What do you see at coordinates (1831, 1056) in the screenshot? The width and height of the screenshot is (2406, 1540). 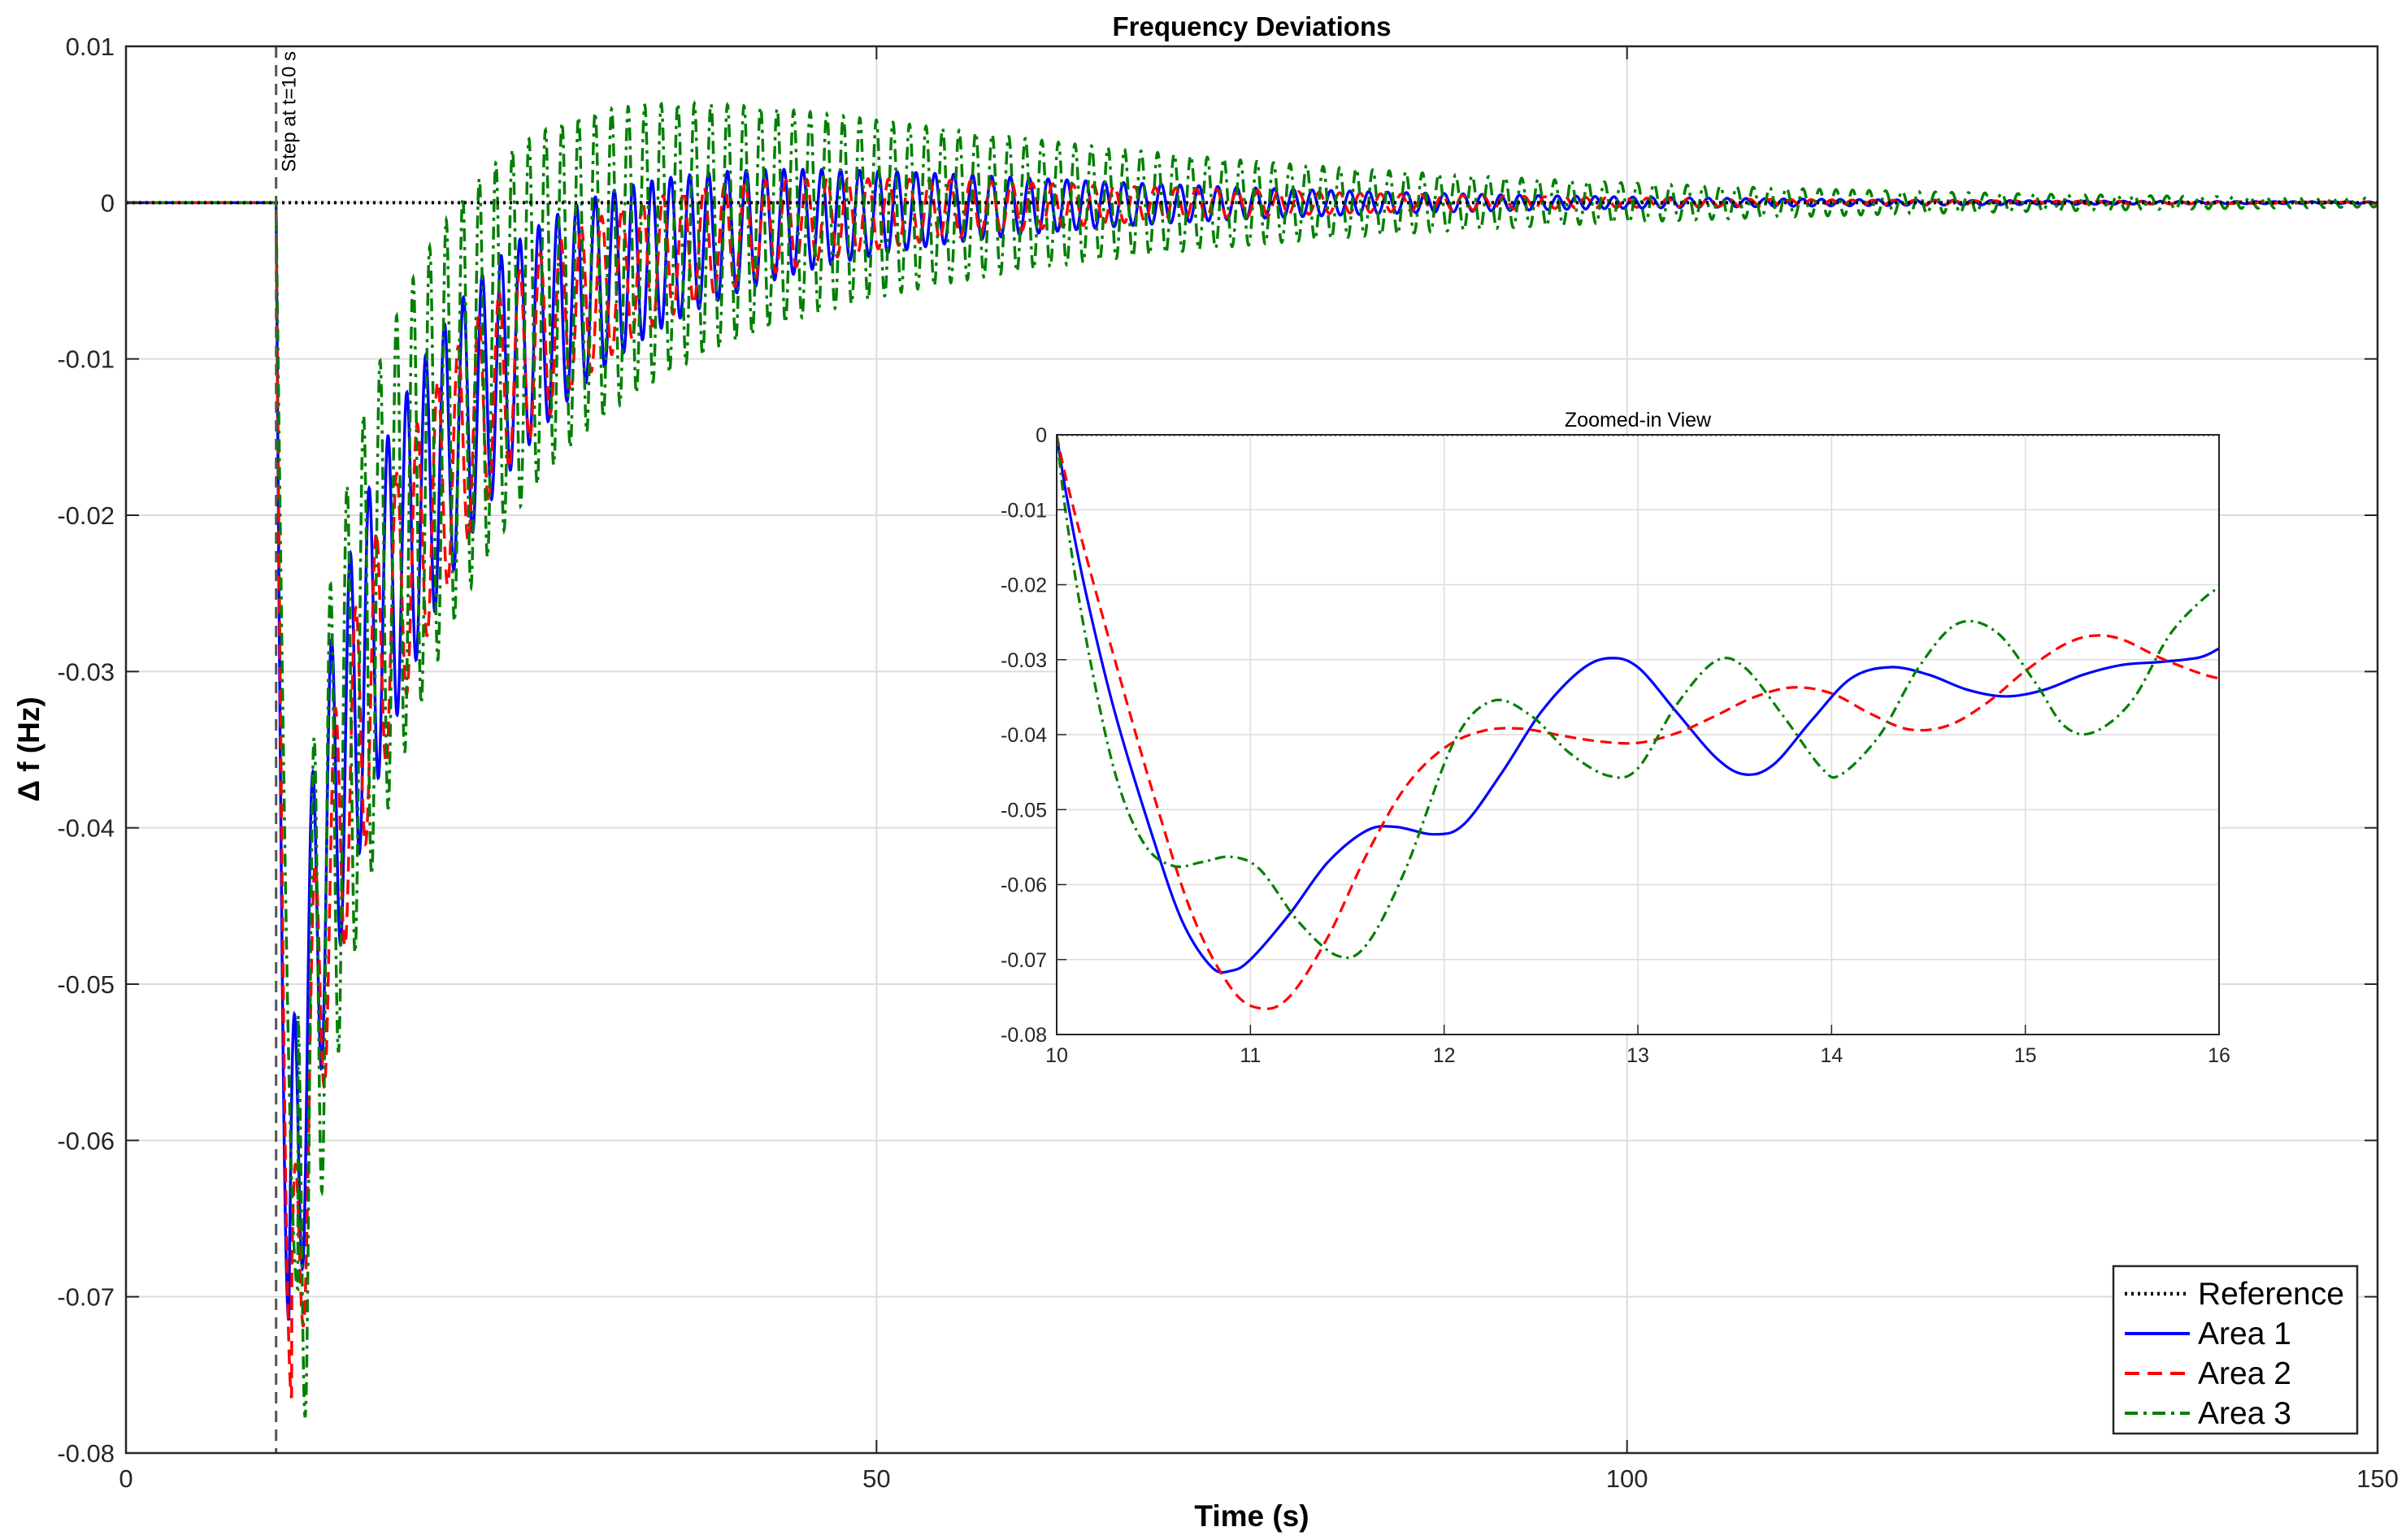 I see `inset-x-tick-label: 14` at bounding box center [1831, 1056].